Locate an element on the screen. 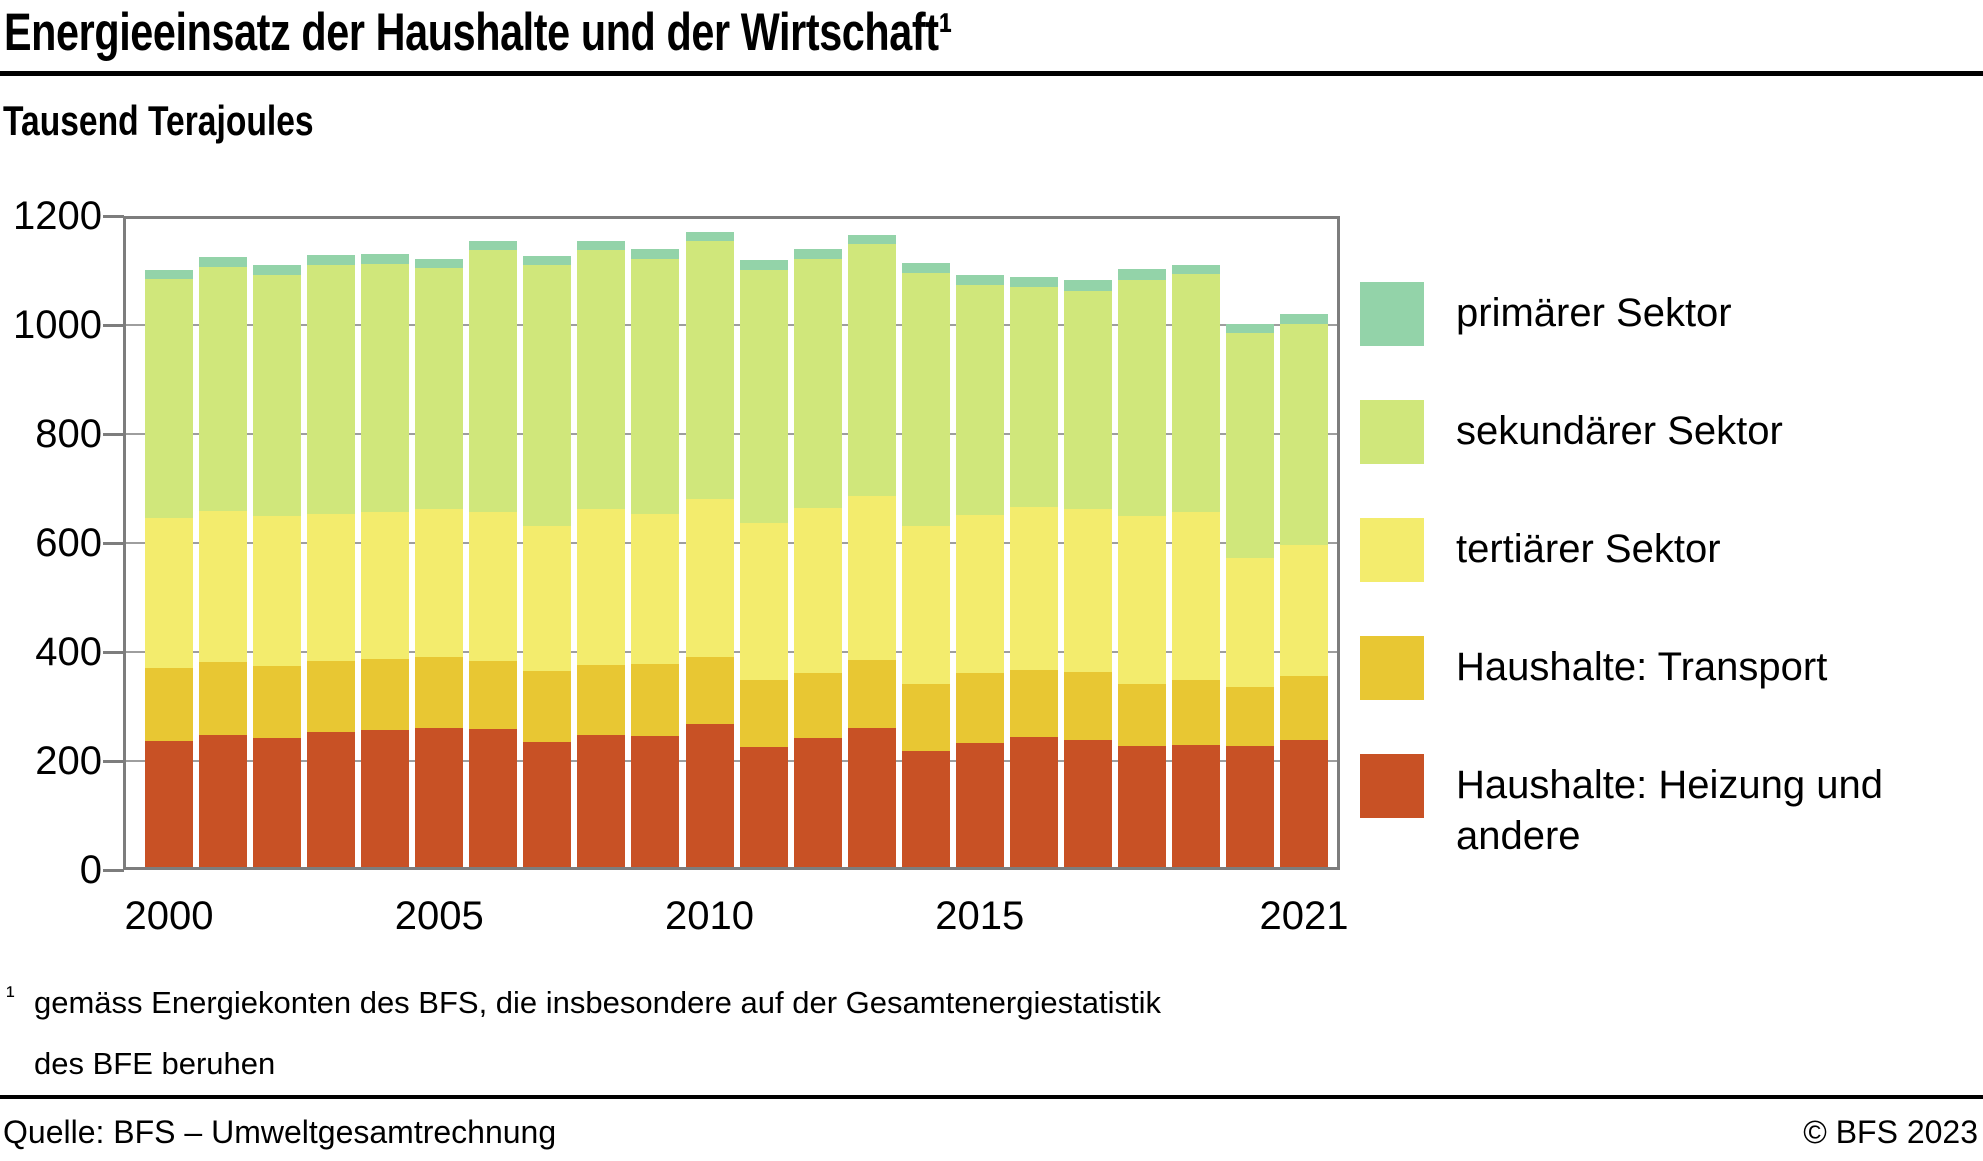  y-tick-label-600: 600 is located at coordinates (68, 543).